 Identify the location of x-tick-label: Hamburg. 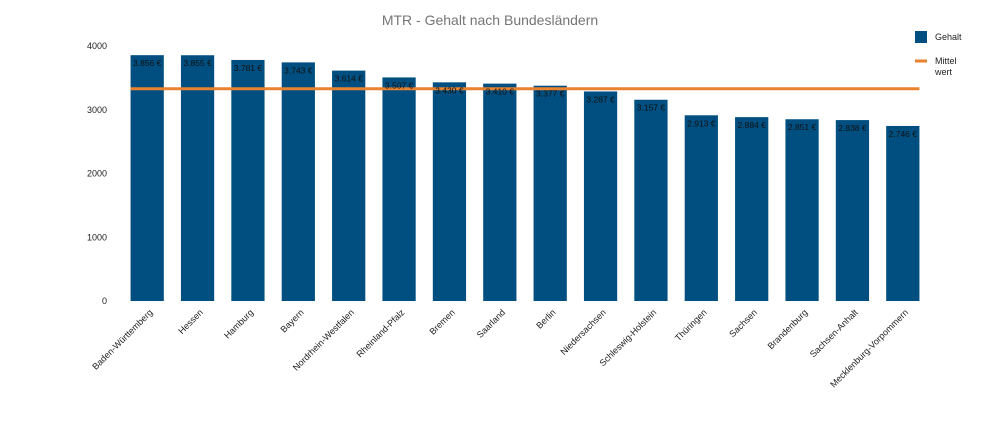
(238, 323).